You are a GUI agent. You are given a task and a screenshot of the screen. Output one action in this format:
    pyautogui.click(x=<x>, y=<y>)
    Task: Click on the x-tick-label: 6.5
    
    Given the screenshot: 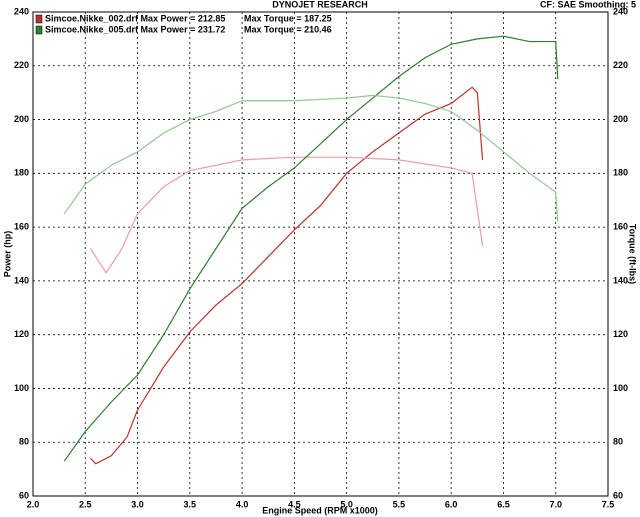 What is the action you would take?
    pyautogui.click(x=503, y=504)
    